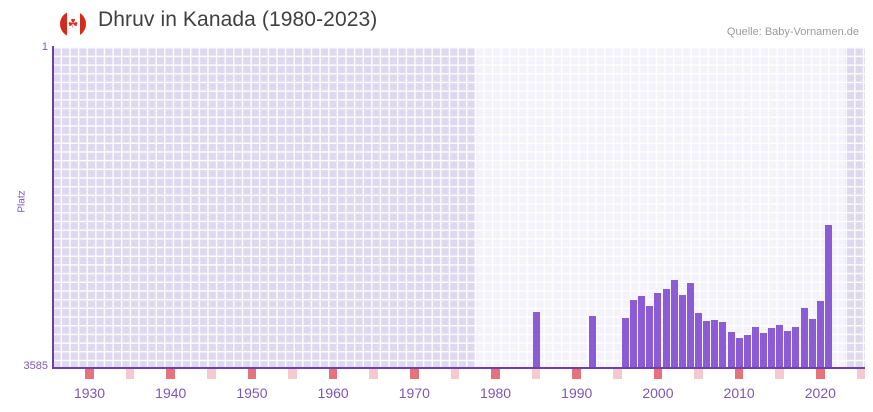 The image size is (873, 412). I want to click on x-axis-tick-label: 1930, so click(89, 393).